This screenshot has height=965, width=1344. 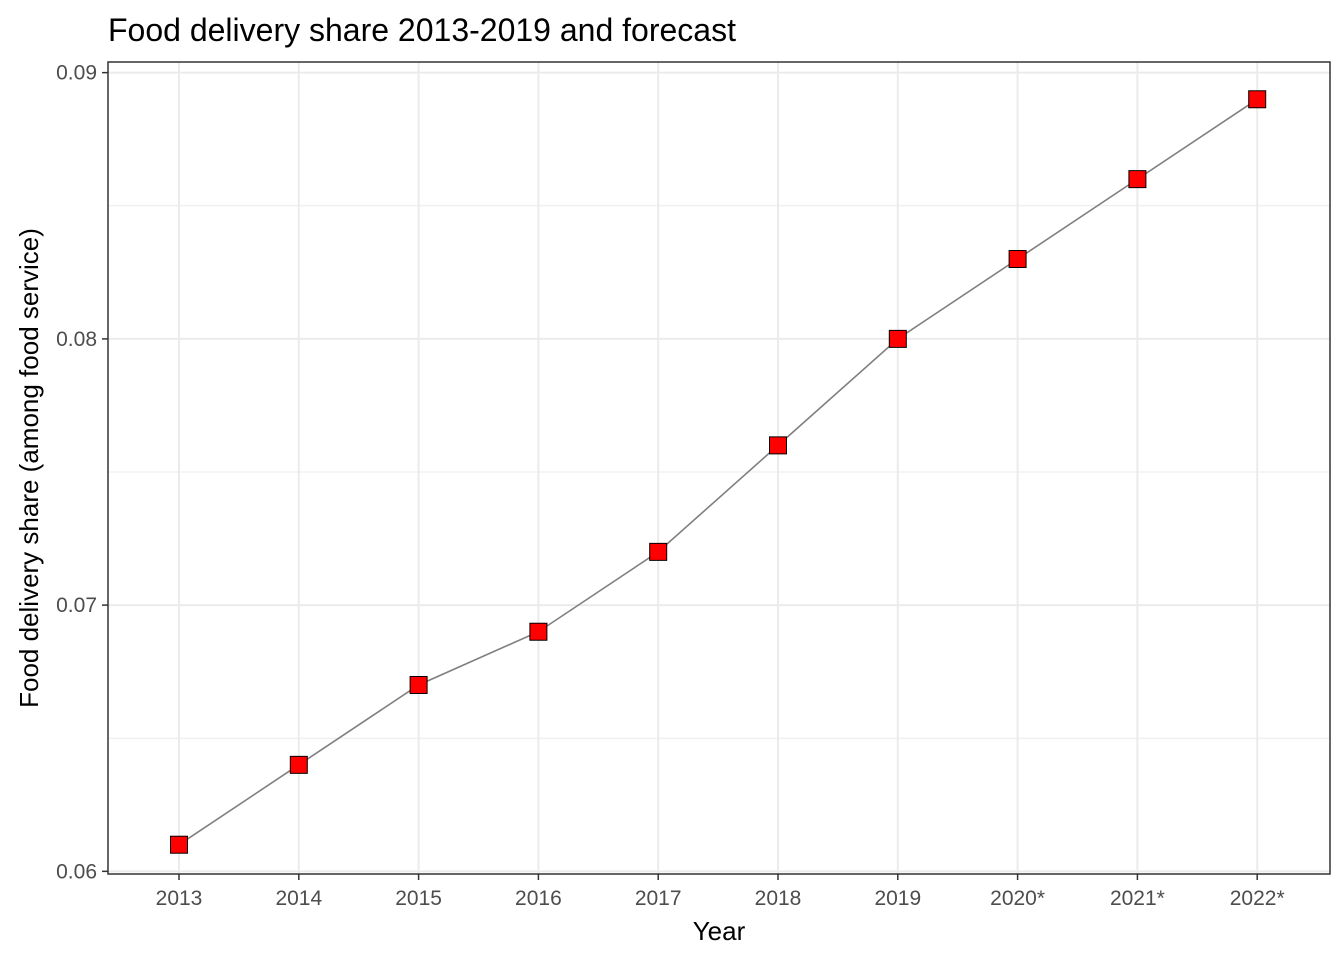 What do you see at coordinates (298, 764) in the screenshot?
I see `data-point-2014` at bounding box center [298, 764].